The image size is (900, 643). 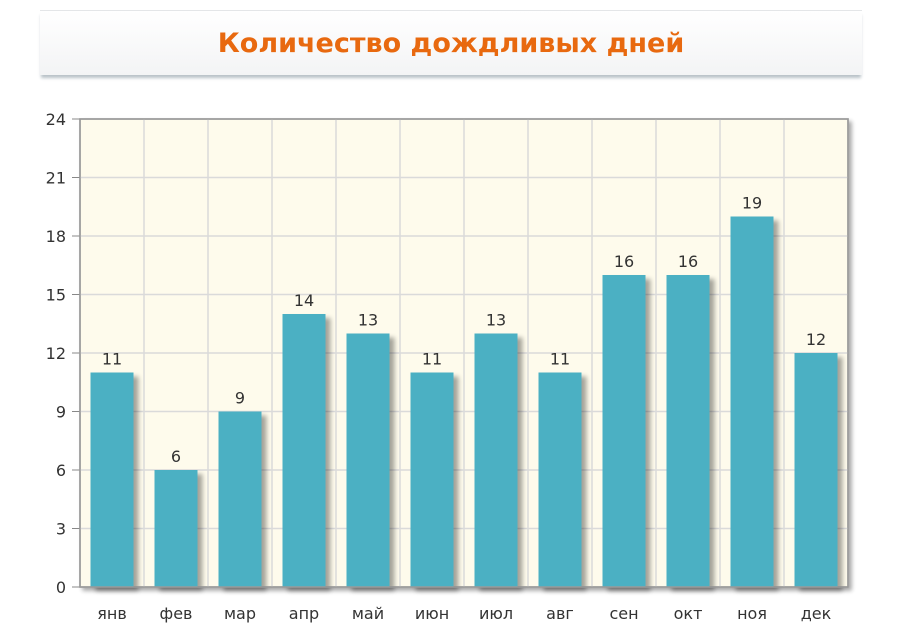 I want to click on x-tick-label: мар, so click(x=240, y=613).